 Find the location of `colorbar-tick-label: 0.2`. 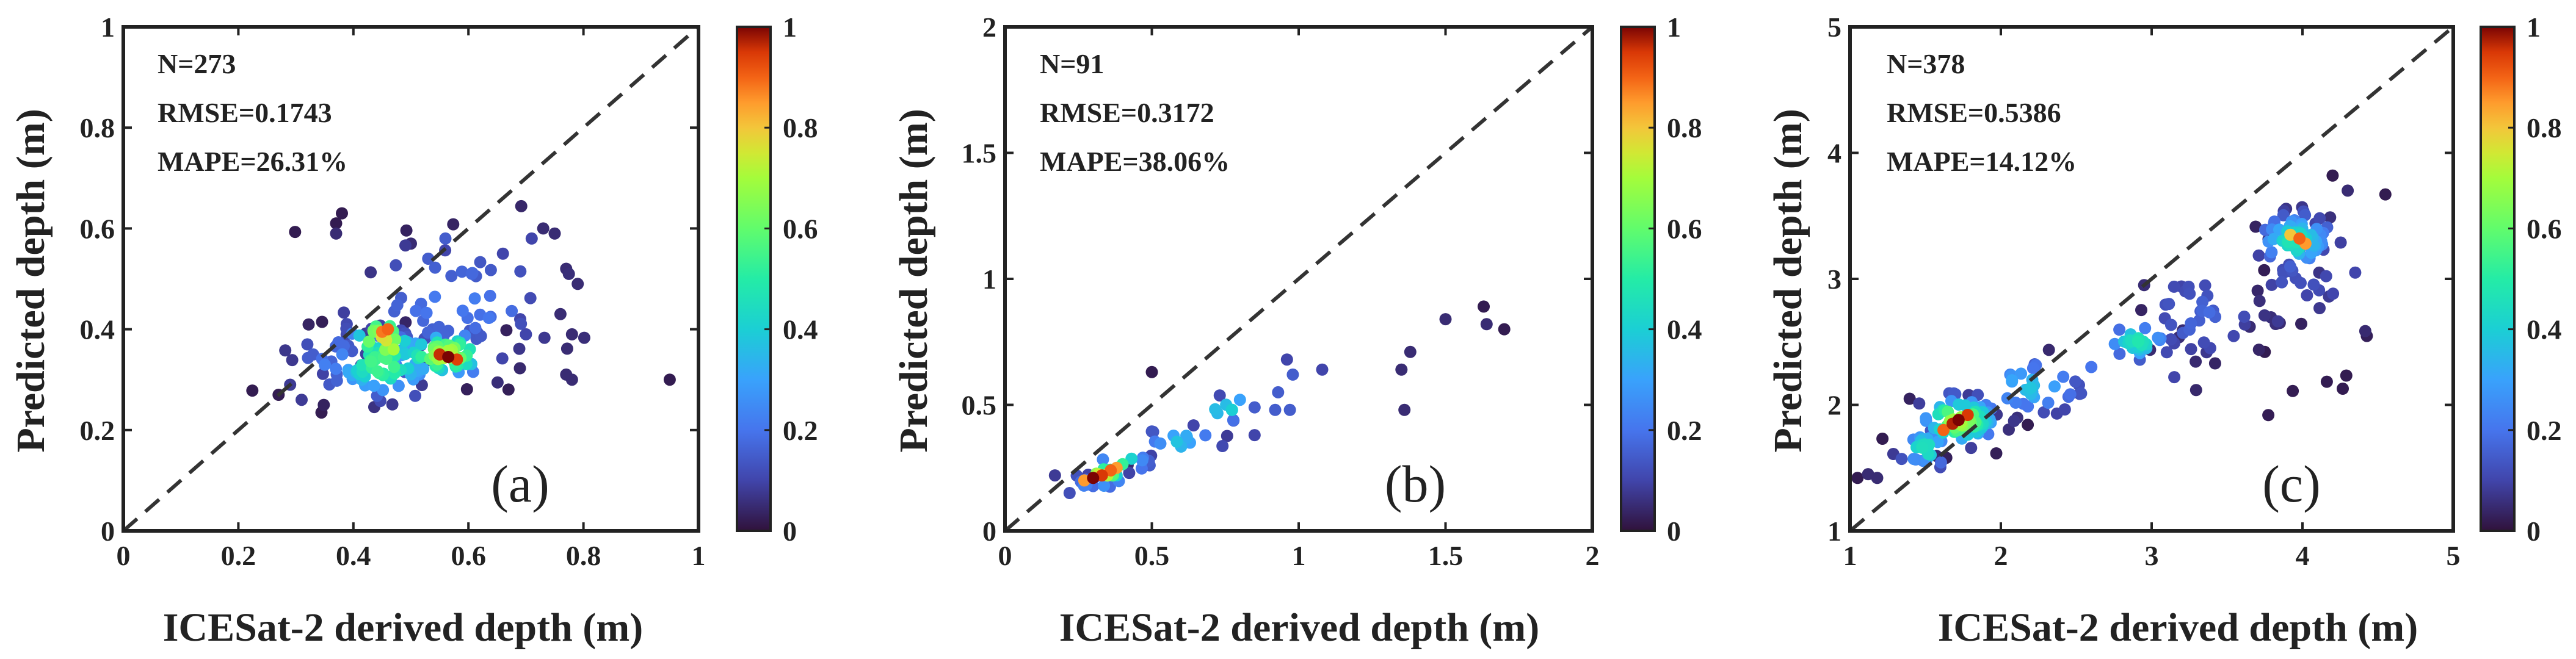

colorbar-tick-label: 0.2 is located at coordinates (2544, 430).